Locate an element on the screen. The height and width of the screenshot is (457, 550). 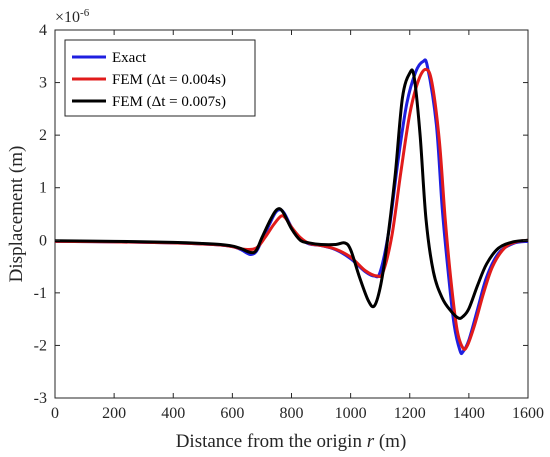
x-tick-label: 1400 is located at coordinates (469, 413).